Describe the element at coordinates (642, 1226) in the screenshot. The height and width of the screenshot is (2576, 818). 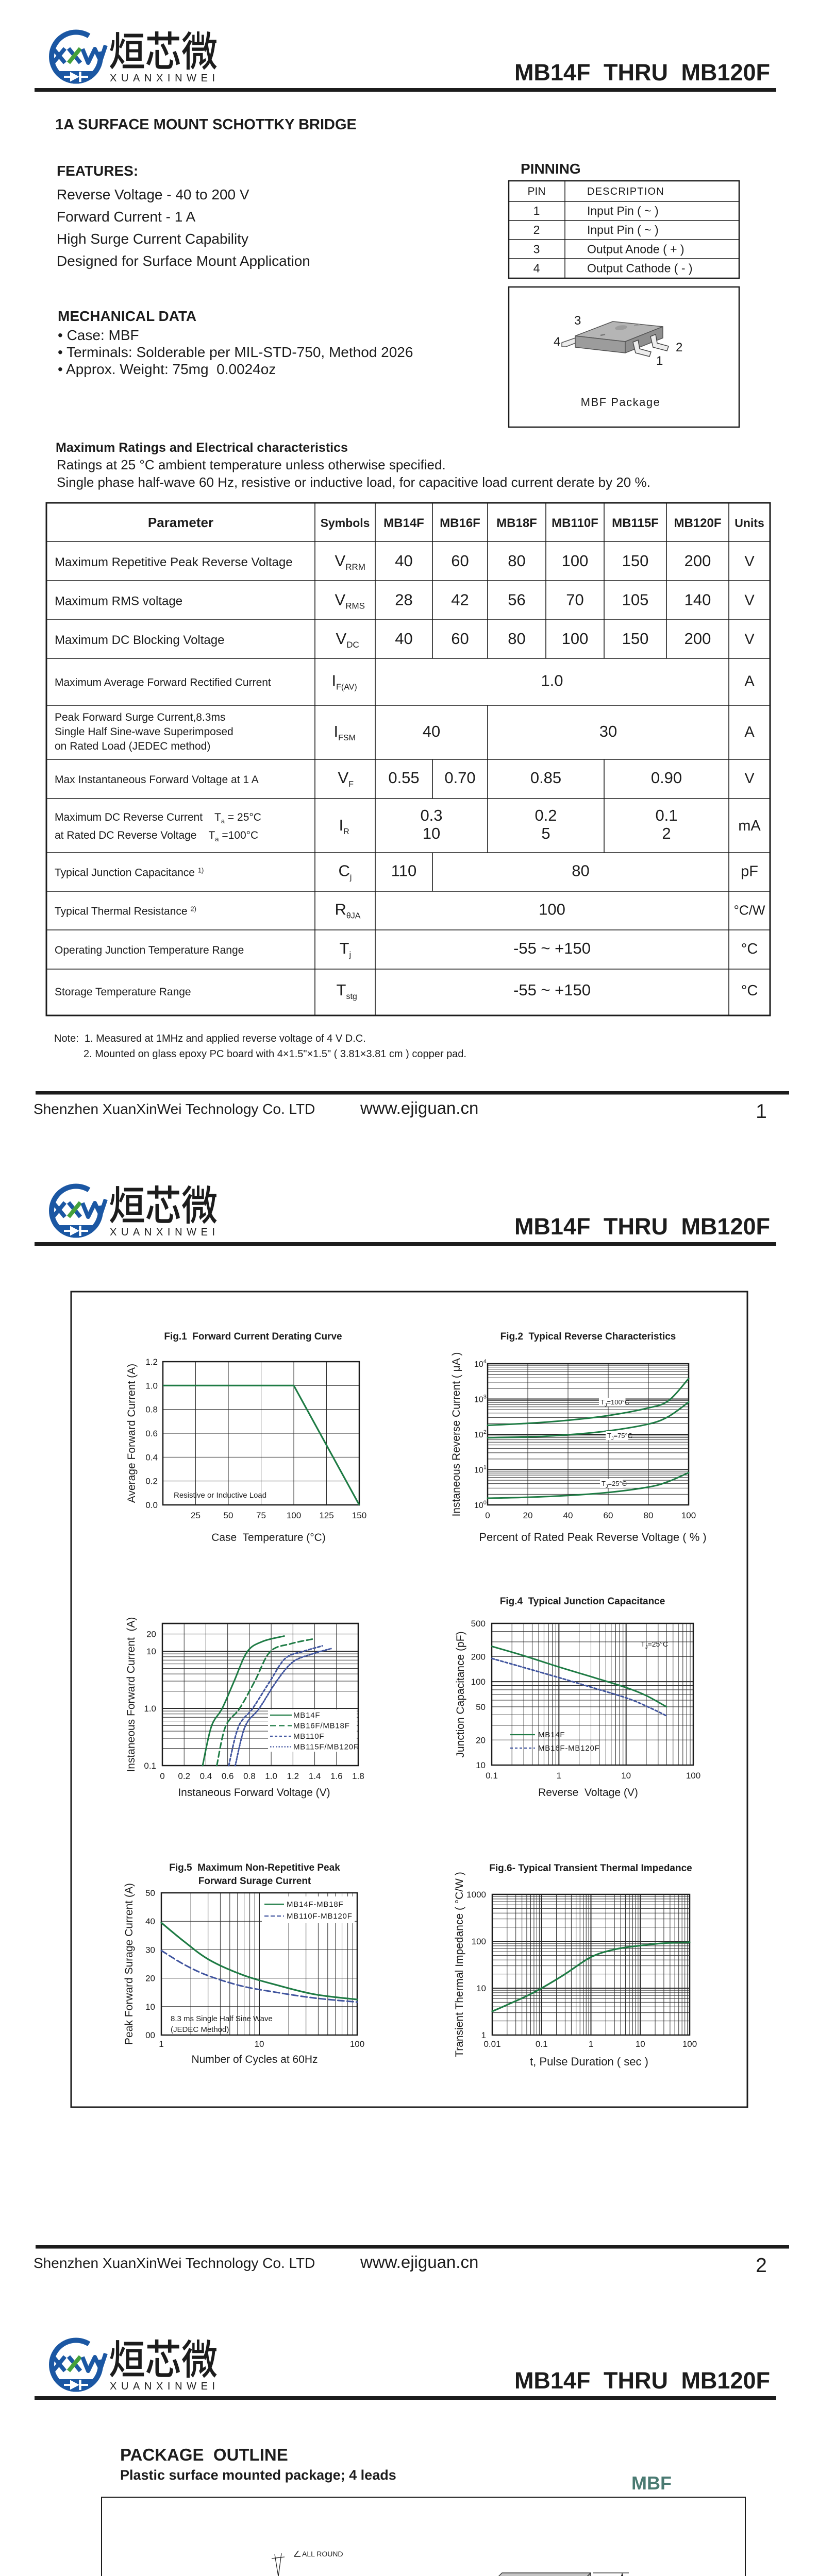
I see `svg-text: MB14F THRU MB120F` at that location.